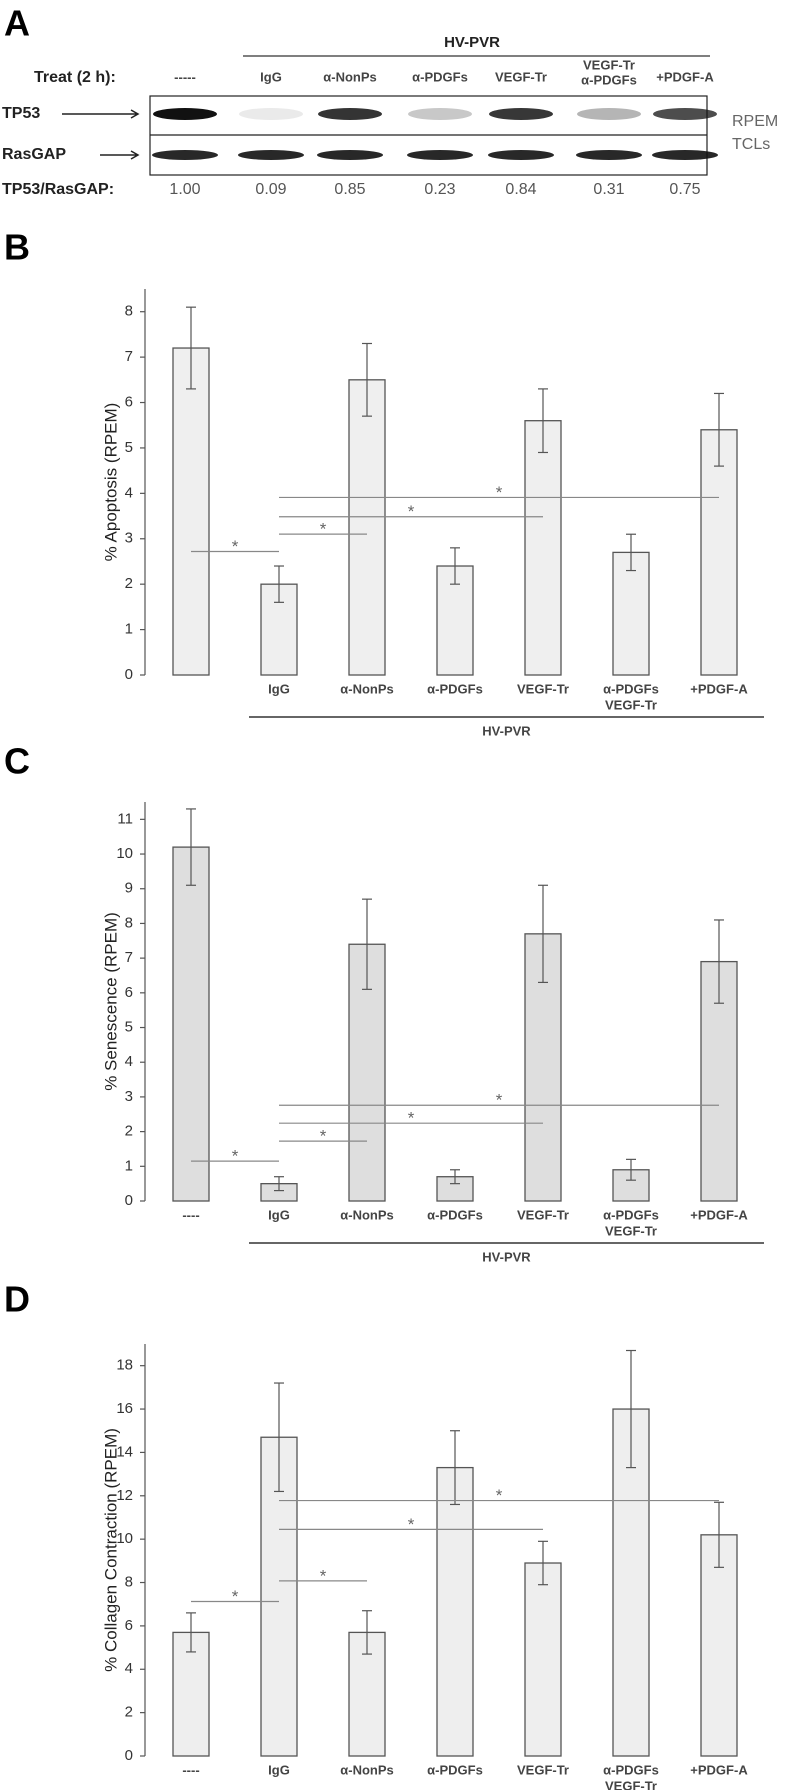 Image resolution: width=788 pixels, height=1790 pixels. Describe the element at coordinates (120, 155) in the screenshot. I see `row-arrow` at that location.